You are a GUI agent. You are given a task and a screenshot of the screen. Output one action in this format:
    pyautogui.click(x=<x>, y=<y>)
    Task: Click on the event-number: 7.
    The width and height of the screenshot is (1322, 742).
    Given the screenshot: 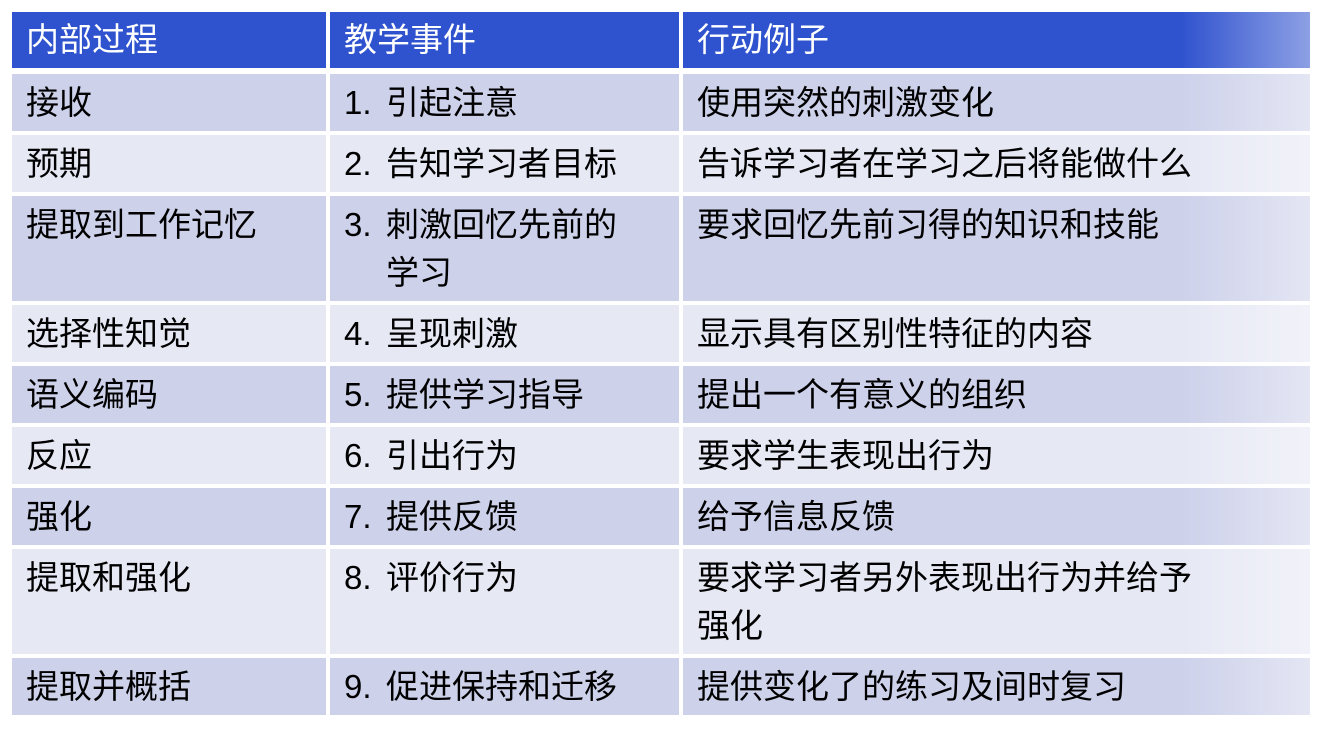 What is the action you would take?
    pyautogui.click(x=358, y=516)
    